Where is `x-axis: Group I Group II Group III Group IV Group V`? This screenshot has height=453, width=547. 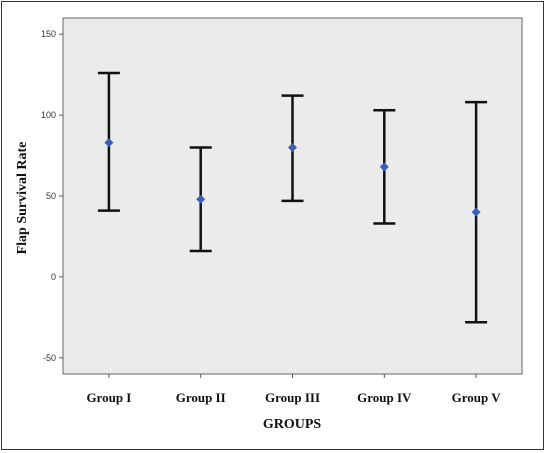 x-axis: Group I Group II Group III Group IV Group V is located at coordinates (293, 389).